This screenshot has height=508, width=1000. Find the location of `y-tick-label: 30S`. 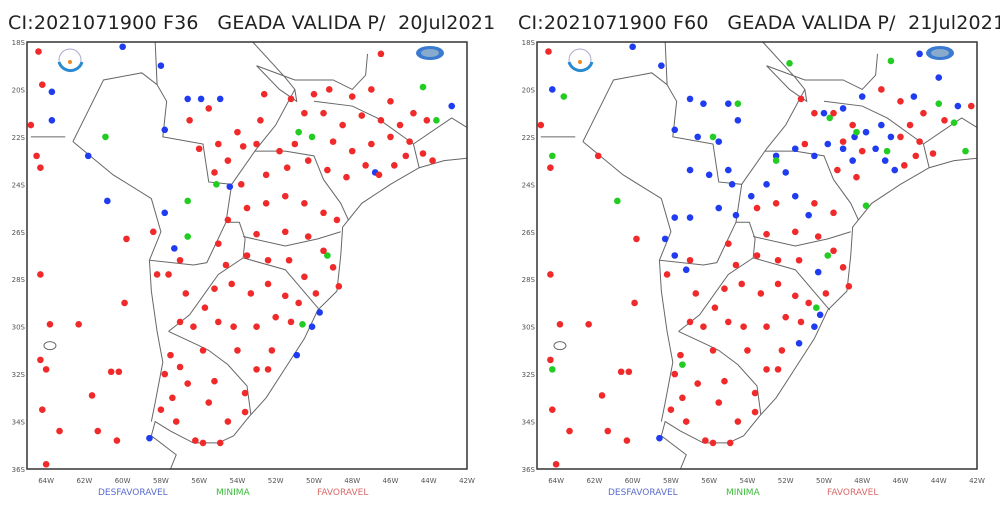

y-tick-label: 30S is located at coordinates (529, 328).